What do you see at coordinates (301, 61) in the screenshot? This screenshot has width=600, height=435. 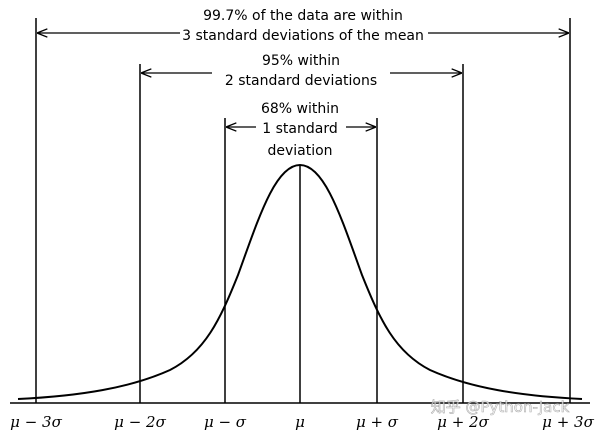 I see `annotation: 95% within` at bounding box center [301, 61].